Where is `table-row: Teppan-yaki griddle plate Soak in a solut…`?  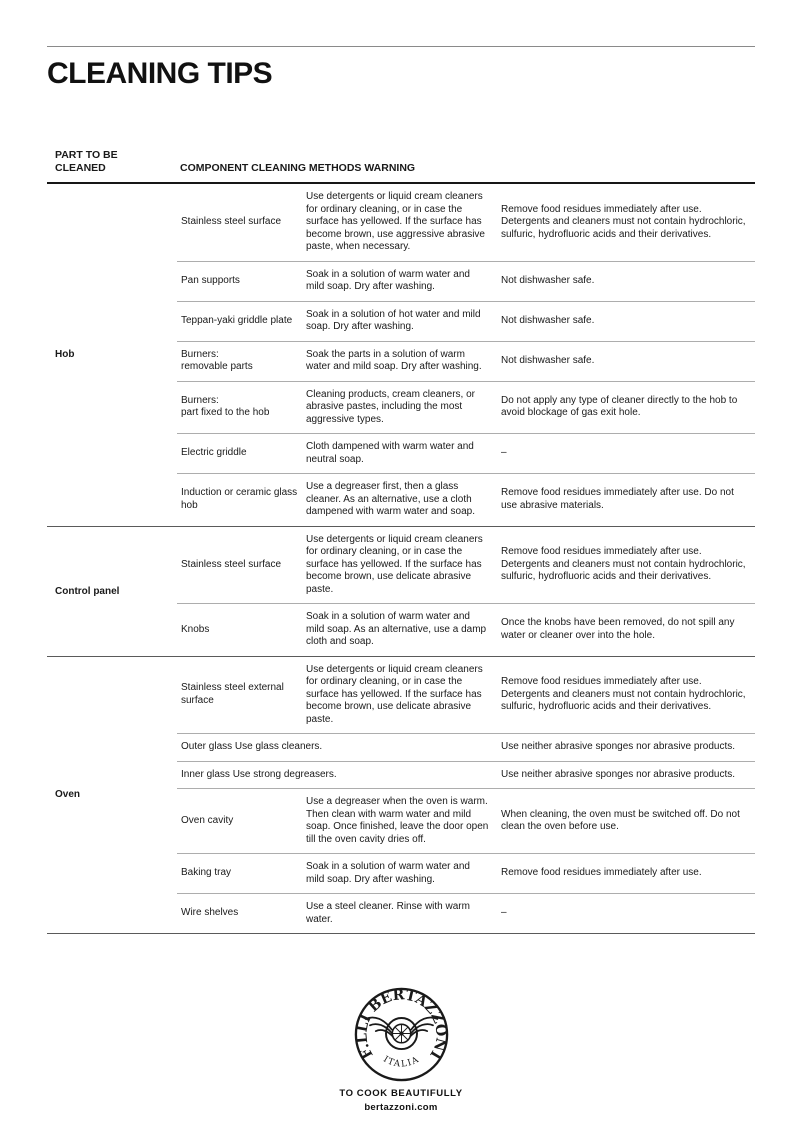
table-row: Teppan-yaki griddle plate Soak in a solut… is located at coordinates (466, 320).